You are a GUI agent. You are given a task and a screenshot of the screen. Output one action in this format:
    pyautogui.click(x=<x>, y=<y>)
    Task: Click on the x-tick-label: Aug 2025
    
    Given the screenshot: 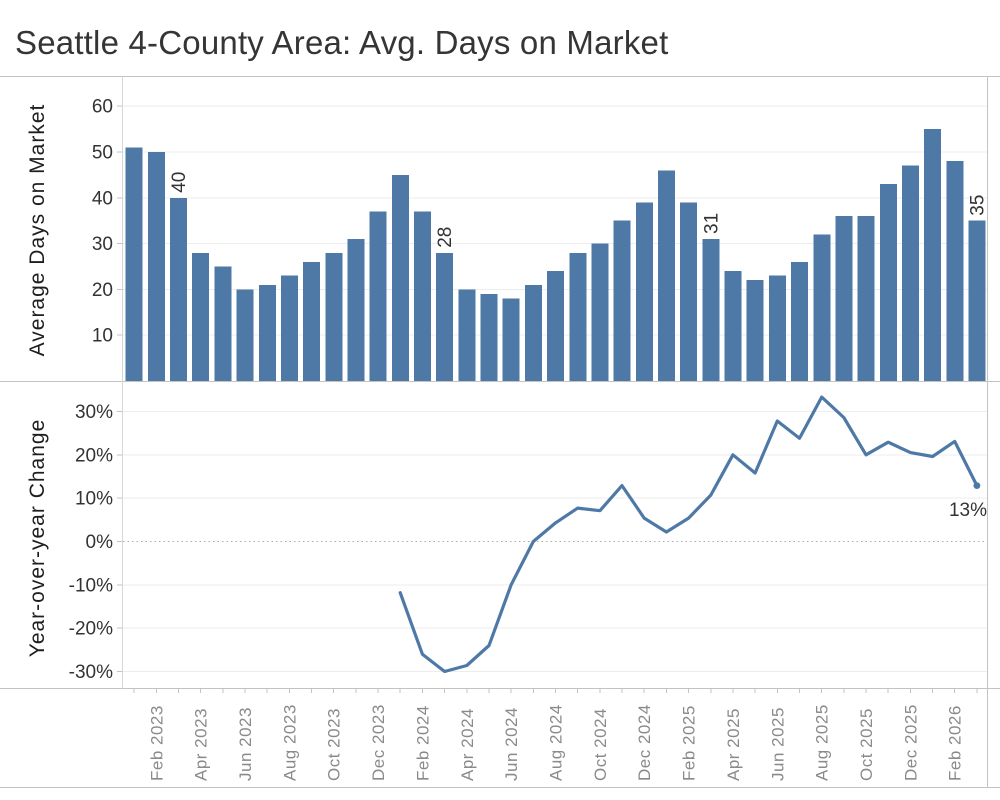 What is the action you would take?
    pyautogui.click(x=822, y=742)
    